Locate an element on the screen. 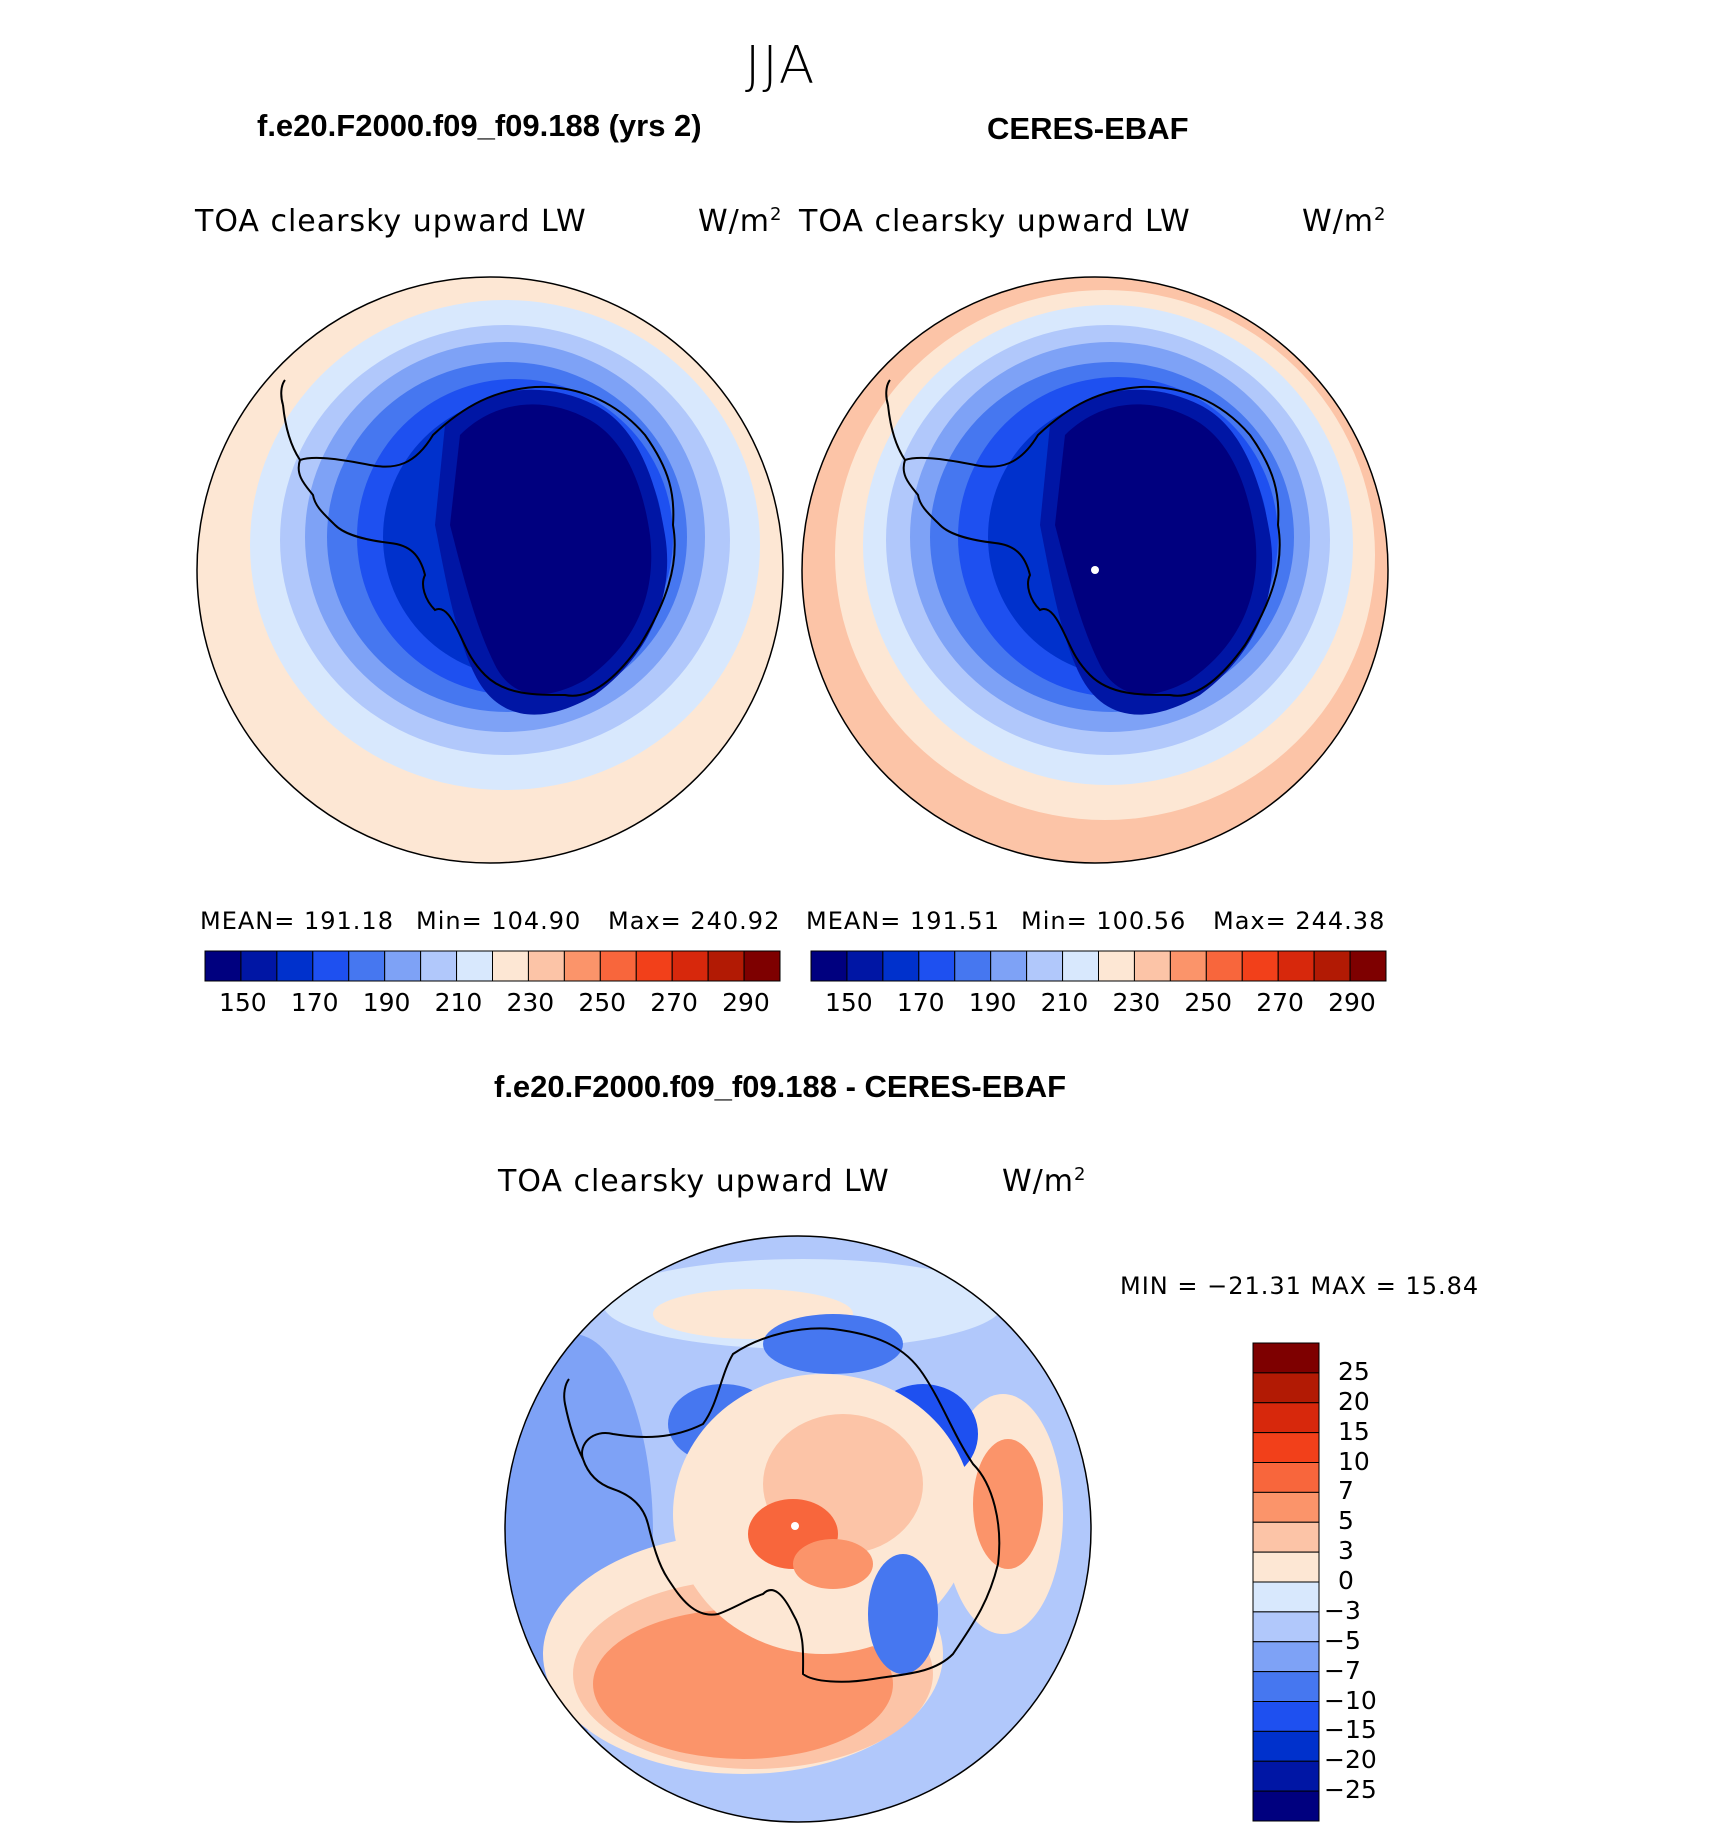  panel1-units-label: W/m2 is located at coordinates (740, 221).